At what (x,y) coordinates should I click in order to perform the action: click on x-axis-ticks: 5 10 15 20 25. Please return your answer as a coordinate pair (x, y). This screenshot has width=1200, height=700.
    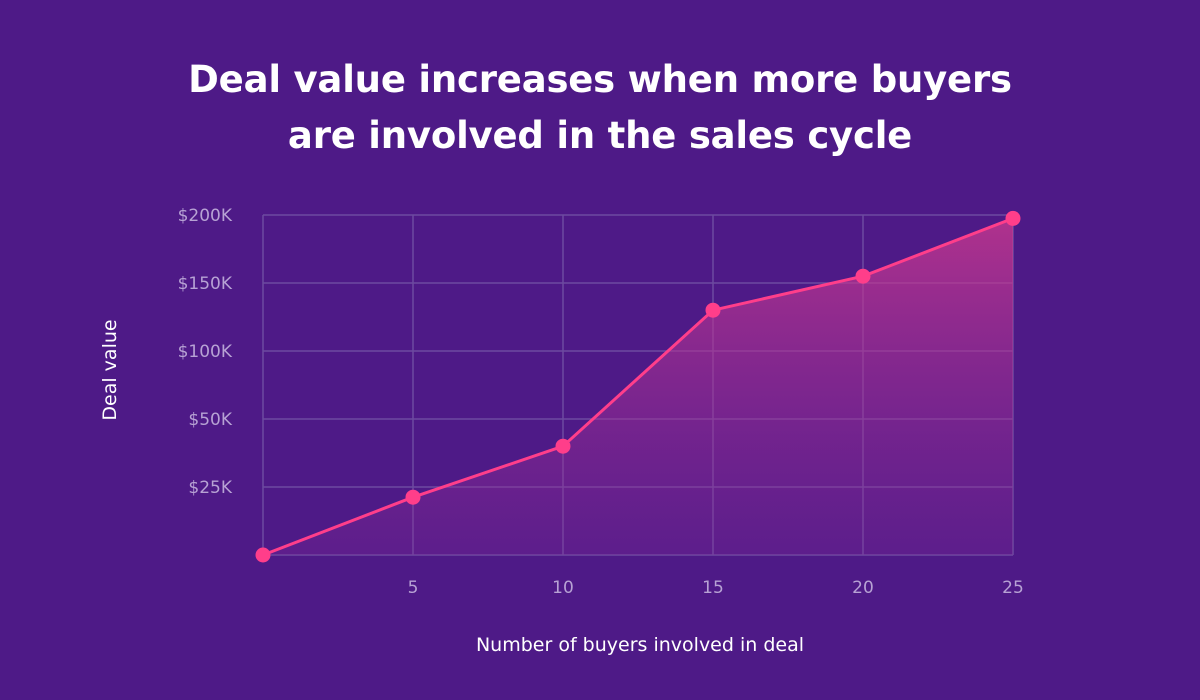
    Looking at the image, I should click on (716, 588).